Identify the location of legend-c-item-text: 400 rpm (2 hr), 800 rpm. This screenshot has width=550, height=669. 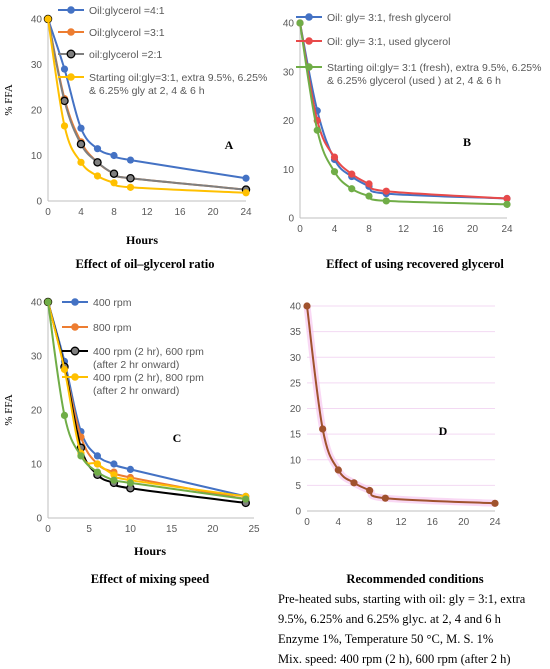
(148, 378).